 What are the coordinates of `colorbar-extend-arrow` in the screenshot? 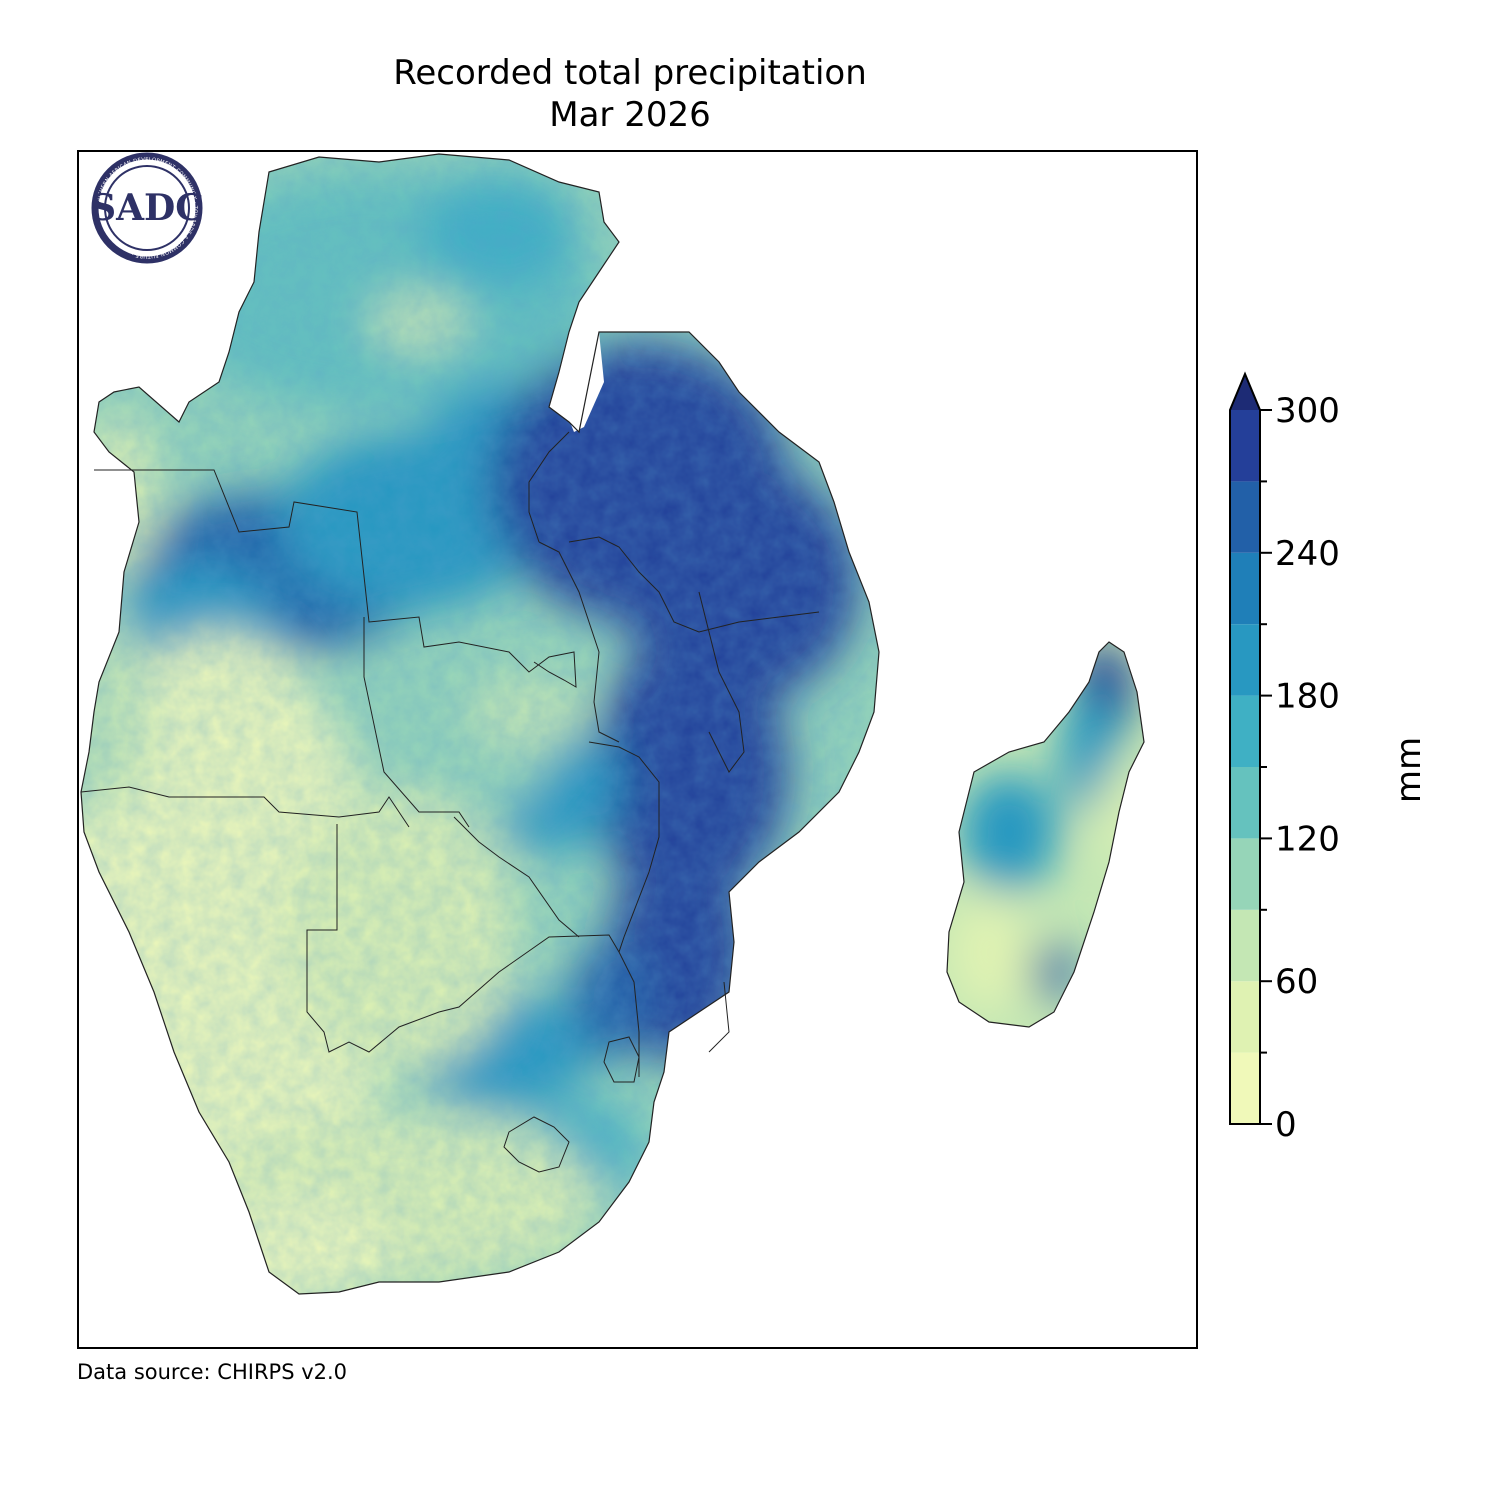 It's located at (1245, 392).